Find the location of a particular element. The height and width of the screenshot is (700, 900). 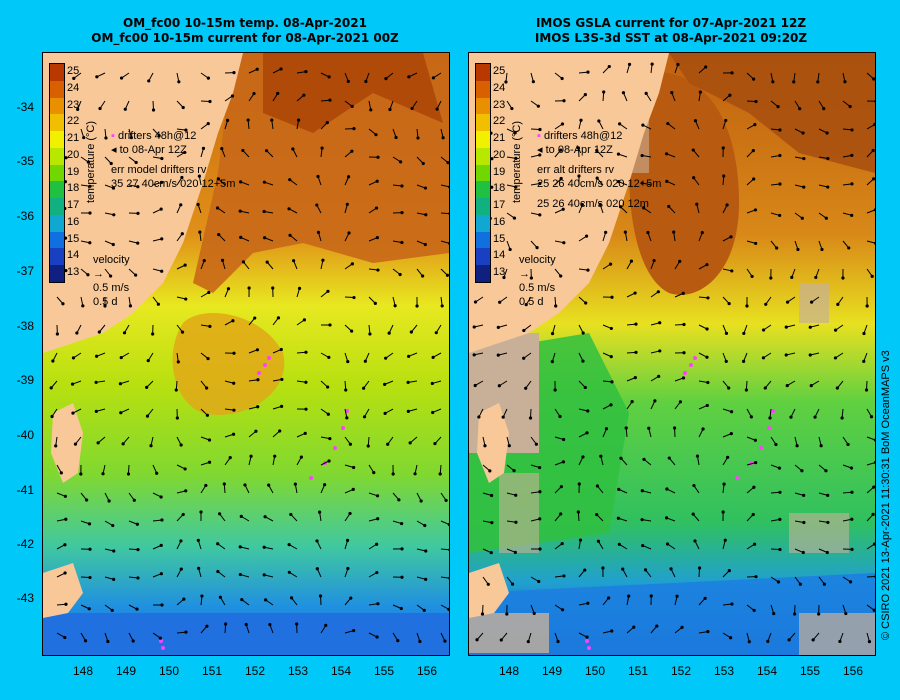

colorbar-tick-label: 24 is located at coordinates (73, 87).